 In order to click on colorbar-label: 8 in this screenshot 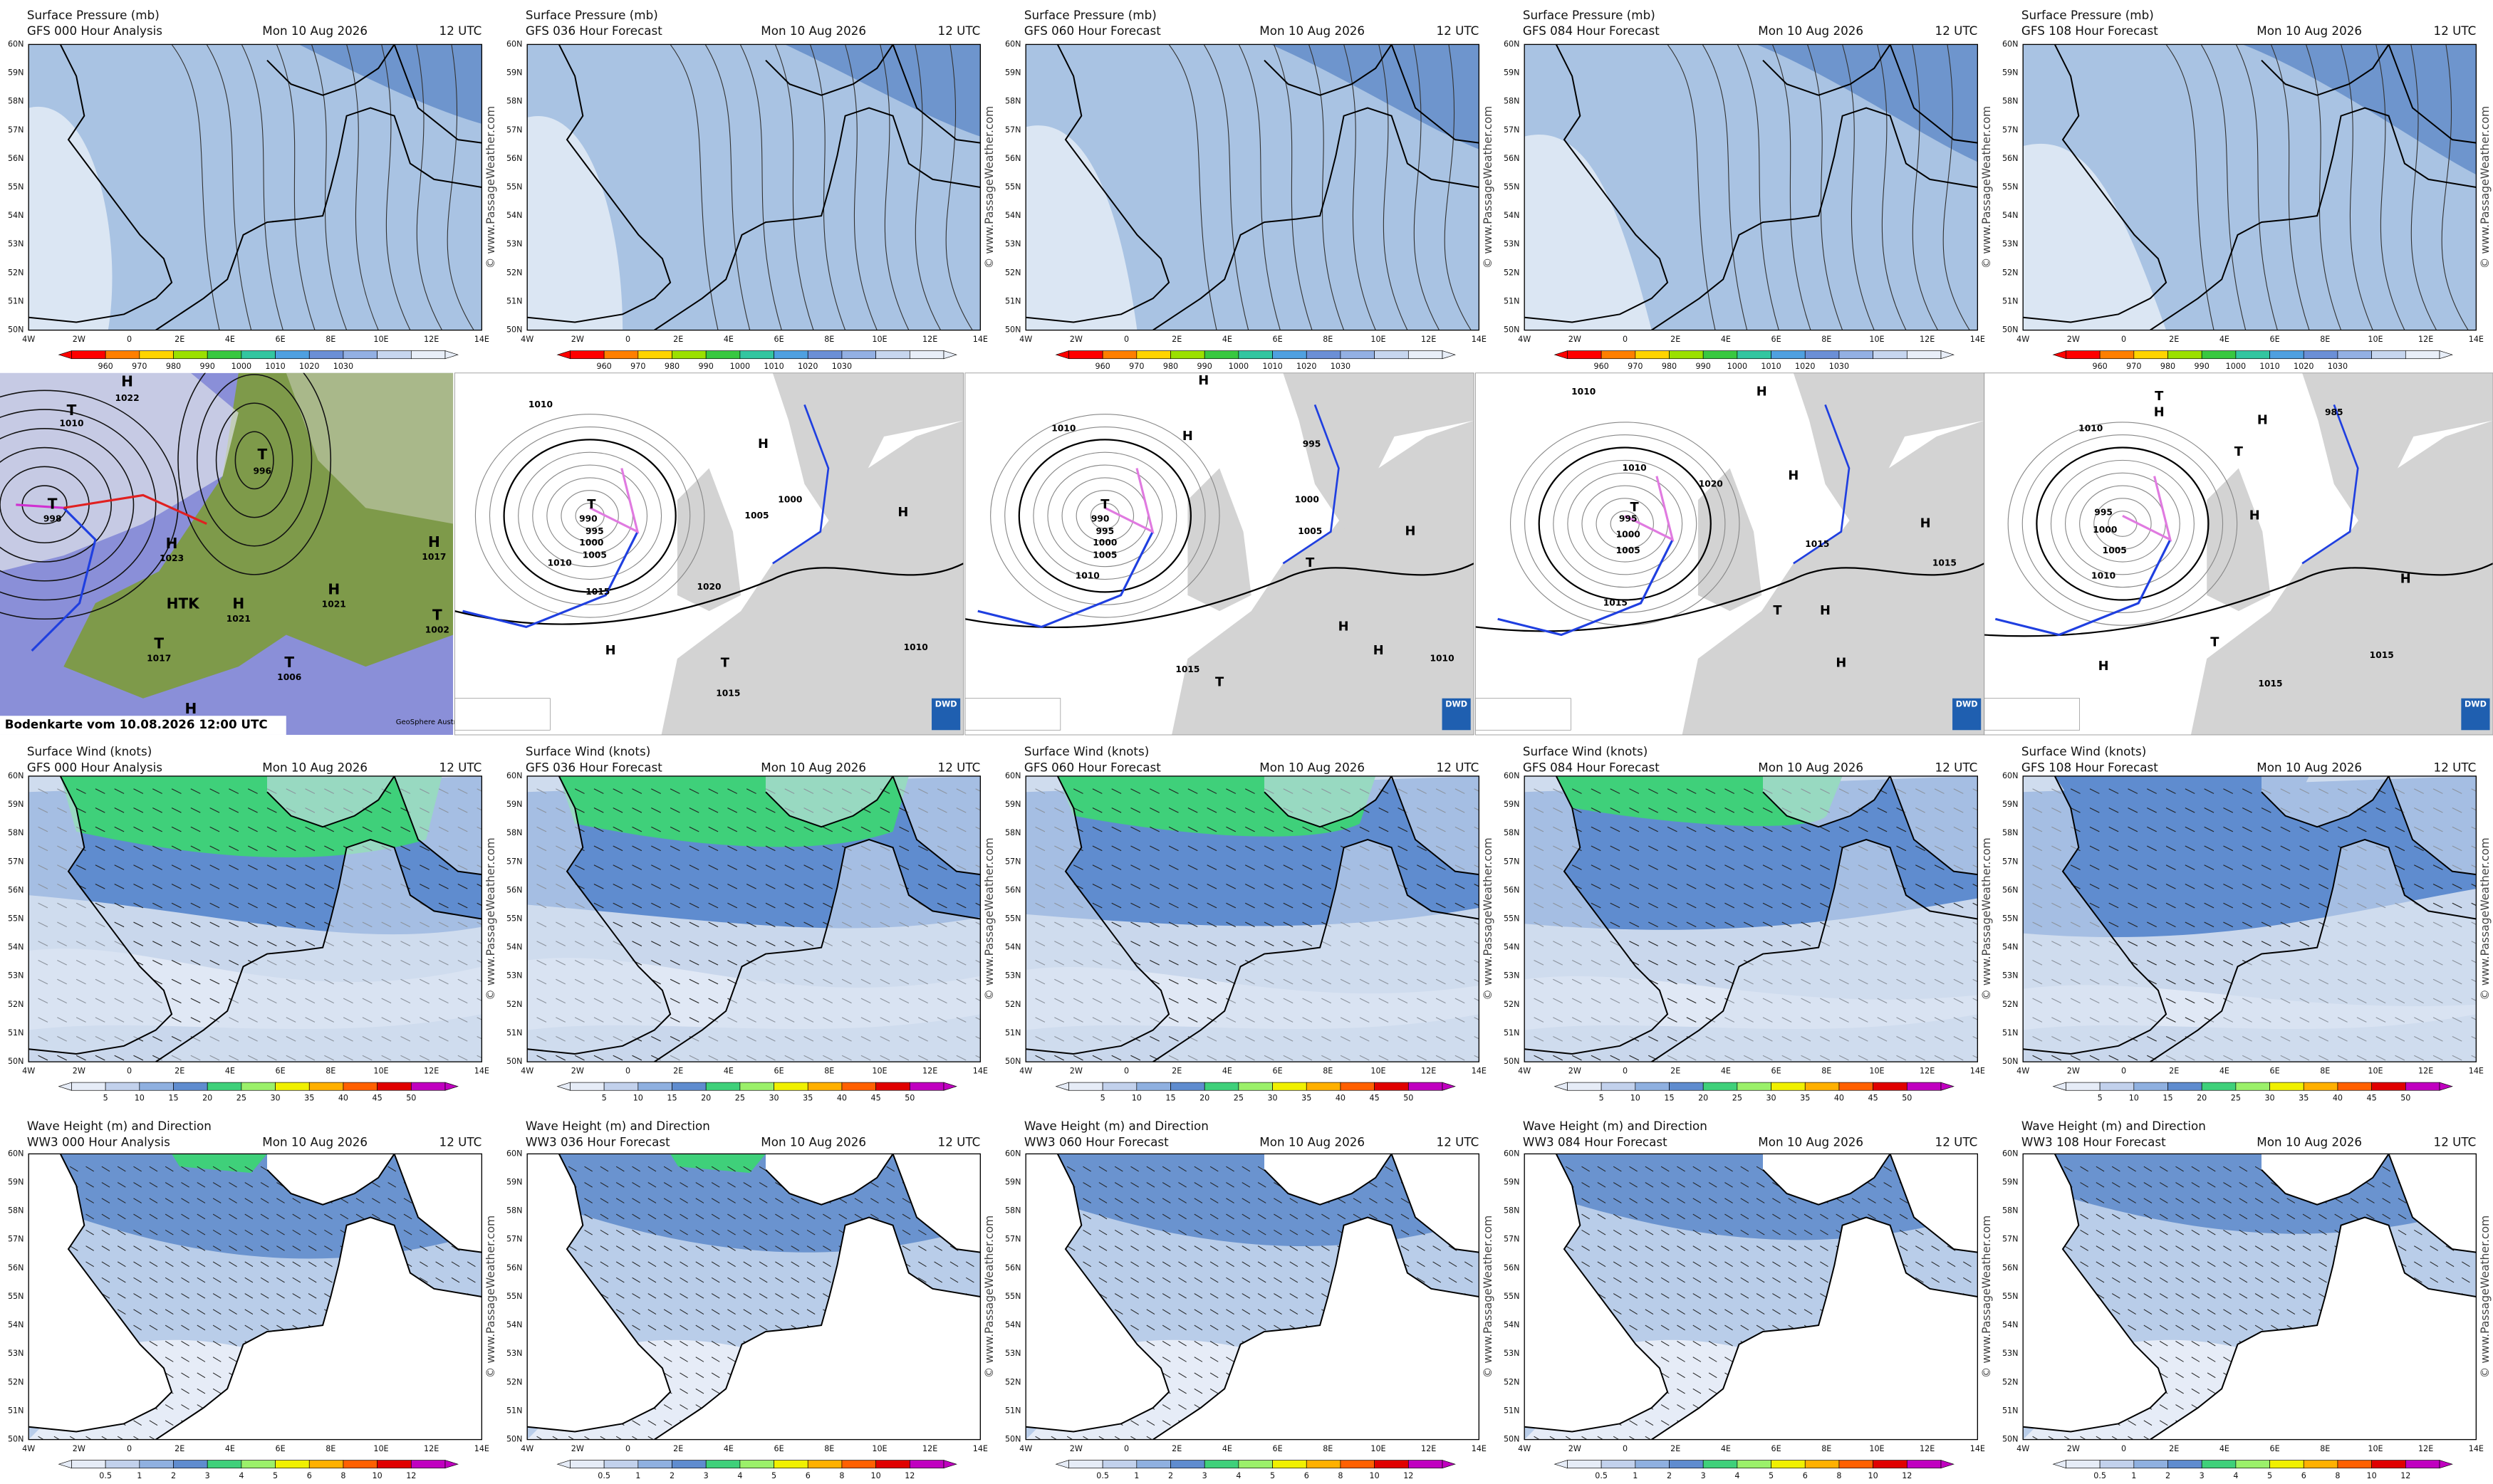, I will do `click(342, 1475)`.